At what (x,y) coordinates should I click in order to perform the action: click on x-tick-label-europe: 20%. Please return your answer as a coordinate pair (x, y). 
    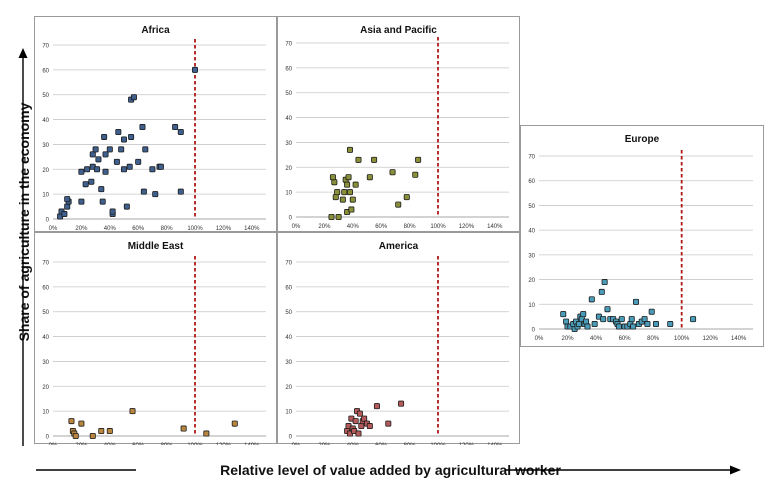
    Looking at the image, I should click on (568, 339).